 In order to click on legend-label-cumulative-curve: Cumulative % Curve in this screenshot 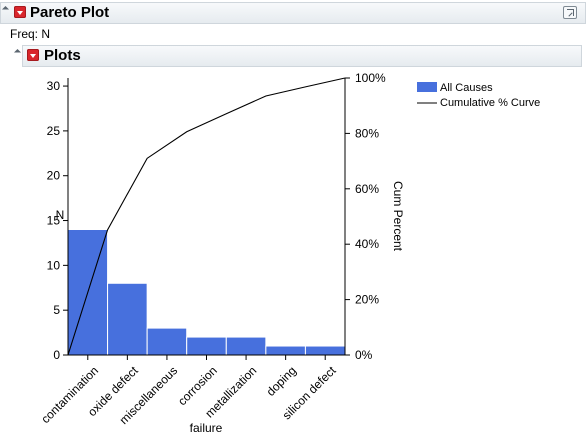, I will do `click(490, 103)`.